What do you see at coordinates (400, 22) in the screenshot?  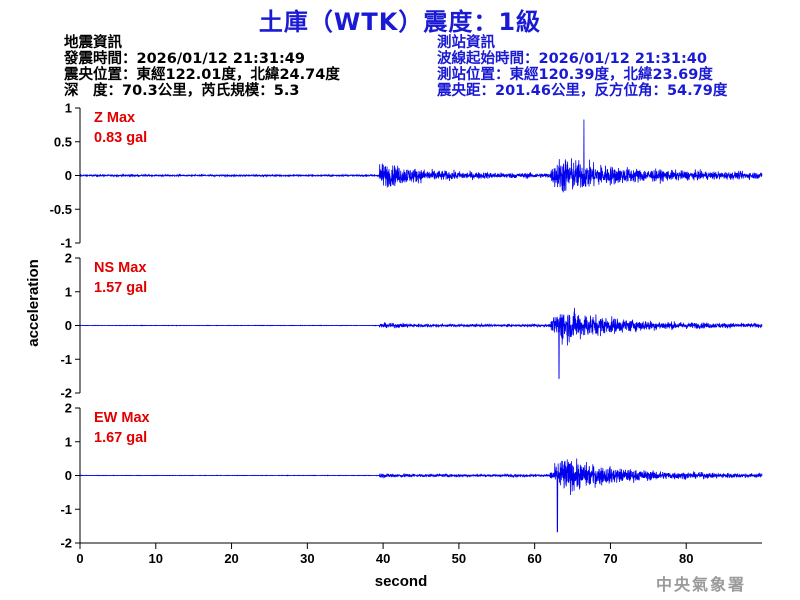 I see `page-title: 土庫（WTK）震度：1級` at bounding box center [400, 22].